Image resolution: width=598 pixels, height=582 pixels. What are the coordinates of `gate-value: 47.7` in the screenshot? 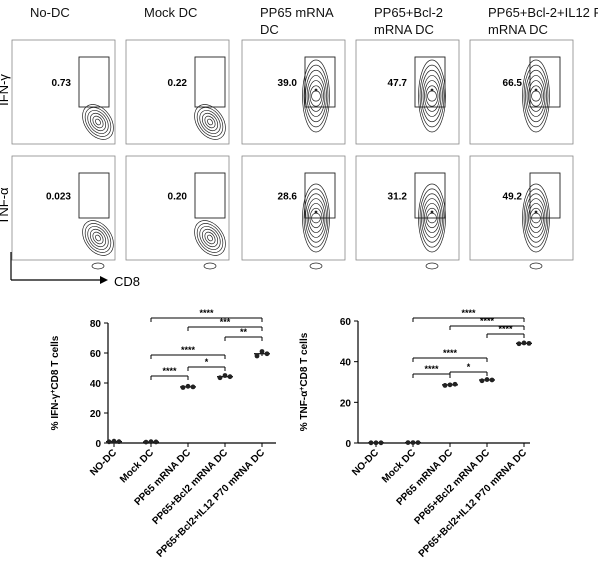 It's located at (398, 83).